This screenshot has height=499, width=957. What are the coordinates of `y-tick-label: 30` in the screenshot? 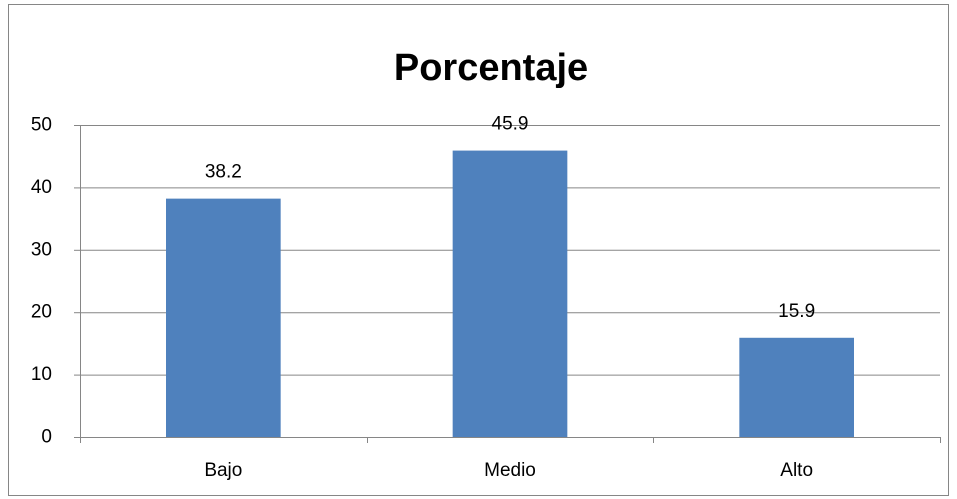 It's located at (41, 249).